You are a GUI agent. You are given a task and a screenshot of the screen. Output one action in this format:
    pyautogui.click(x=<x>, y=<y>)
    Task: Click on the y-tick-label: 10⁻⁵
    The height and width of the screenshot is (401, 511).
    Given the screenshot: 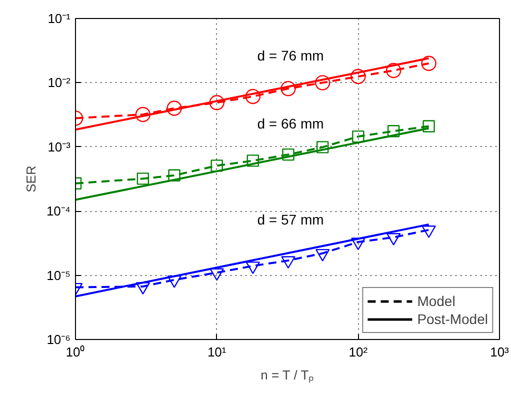 What is the action you would take?
    pyautogui.click(x=58, y=275)
    